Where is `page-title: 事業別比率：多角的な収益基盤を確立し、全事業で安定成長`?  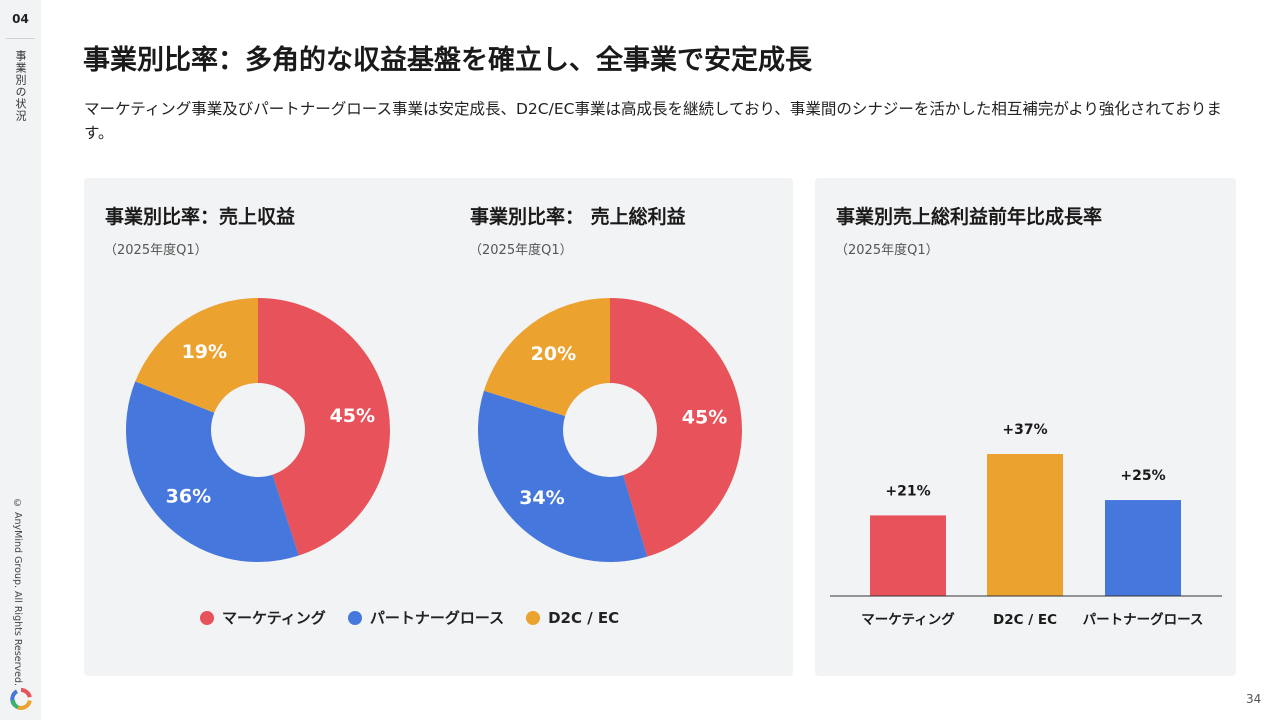
page-title: 事業別比率：多角的な収益基盤を確立し、全事業で安定成長 is located at coordinates (447, 60).